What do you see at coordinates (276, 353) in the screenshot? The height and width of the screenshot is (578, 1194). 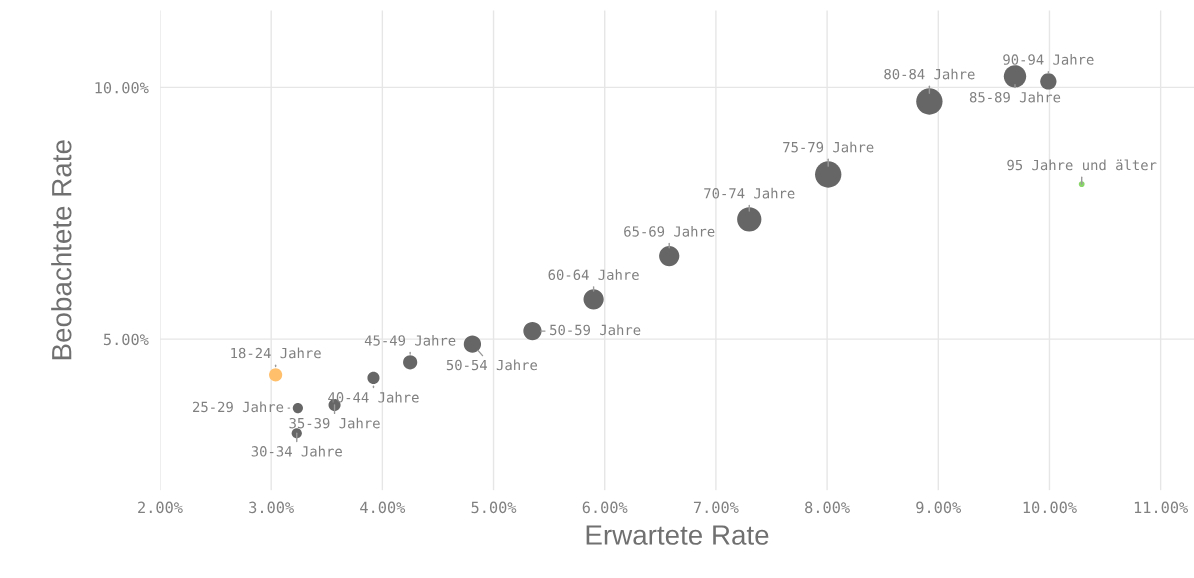 I see `annotation: 18-24 Jahre` at bounding box center [276, 353].